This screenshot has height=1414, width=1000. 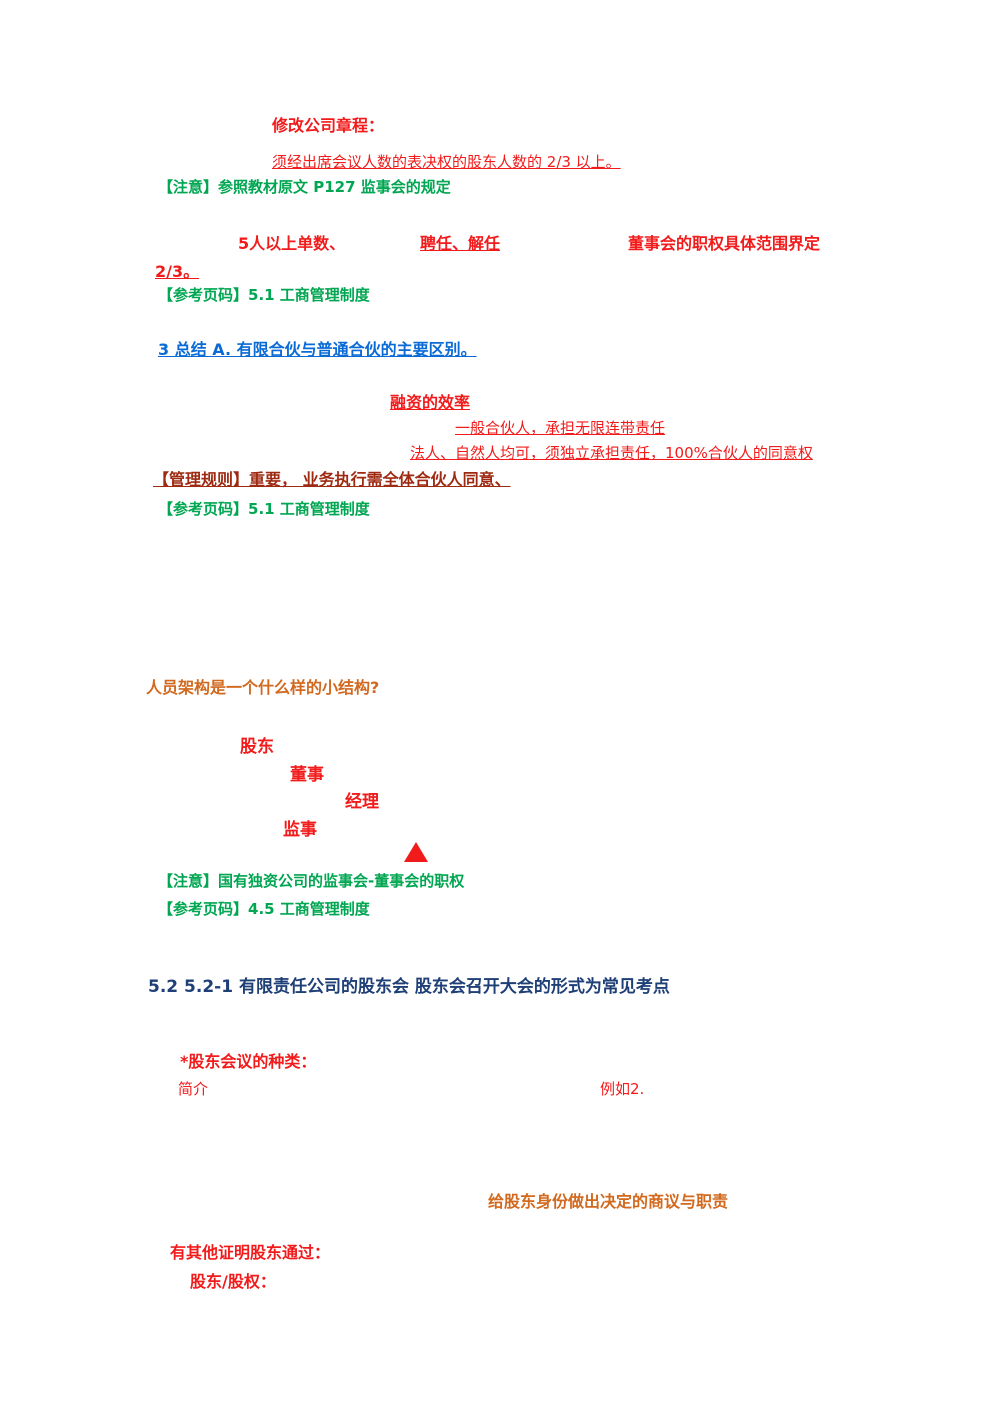 I want to click on meeting-intro-label: 简介, so click(x=193, y=1089).